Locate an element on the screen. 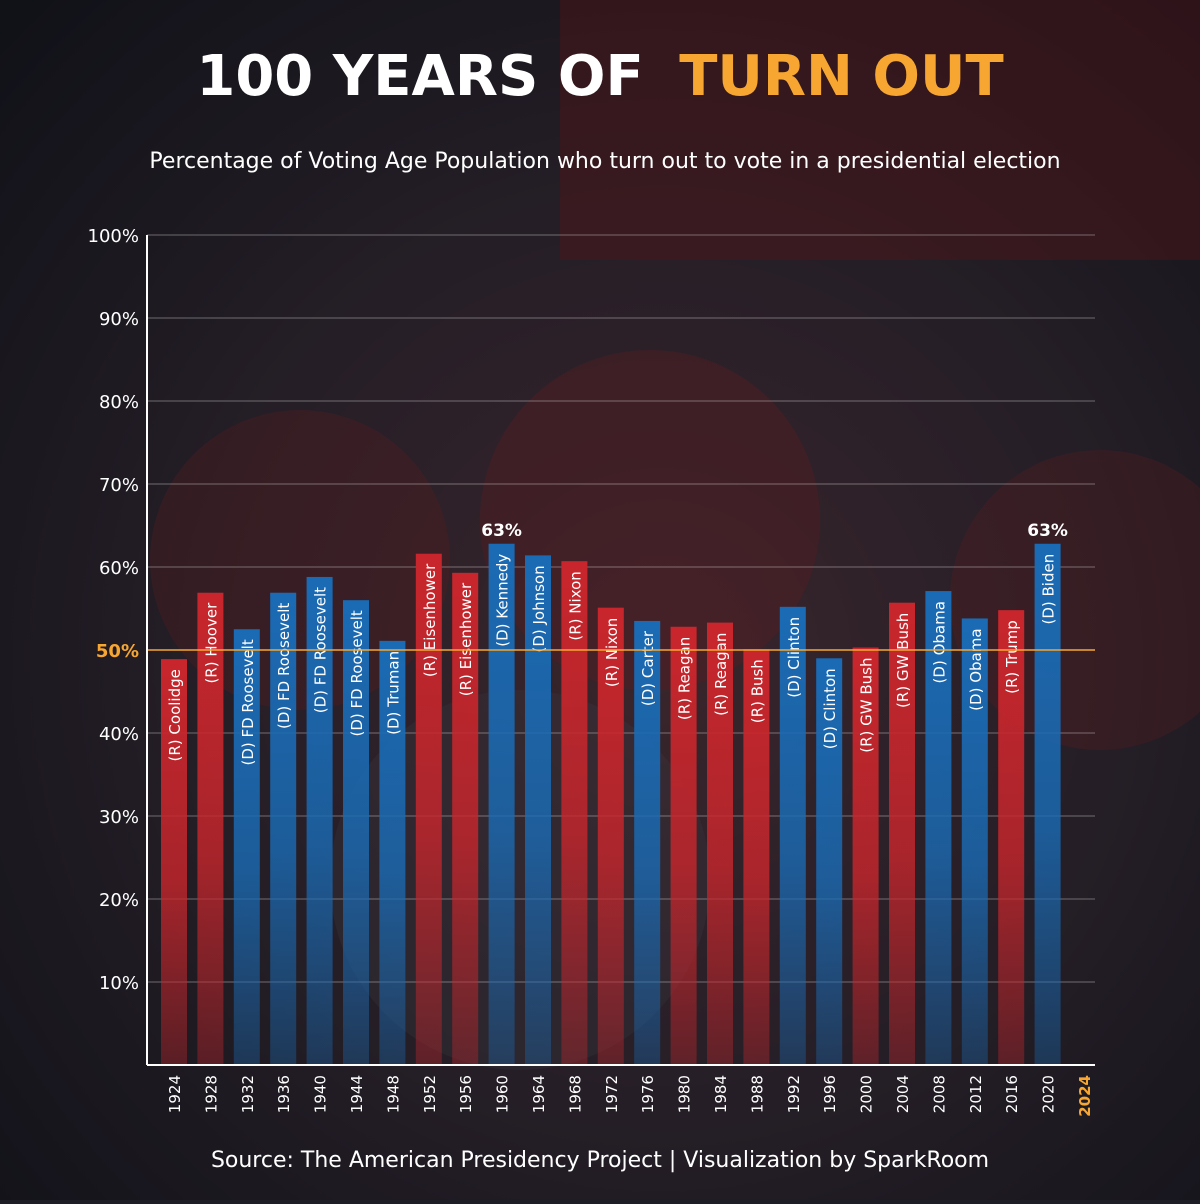 The image size is (1200, 1204). x-tick-label: 1952 is located at coordinates (430, 1094).